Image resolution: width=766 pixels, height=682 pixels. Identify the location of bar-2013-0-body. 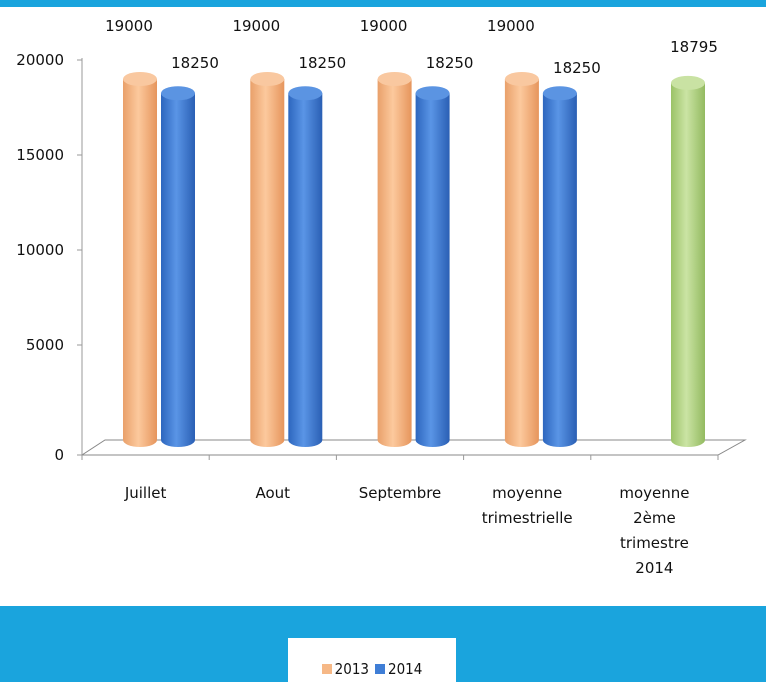
(140, 259).